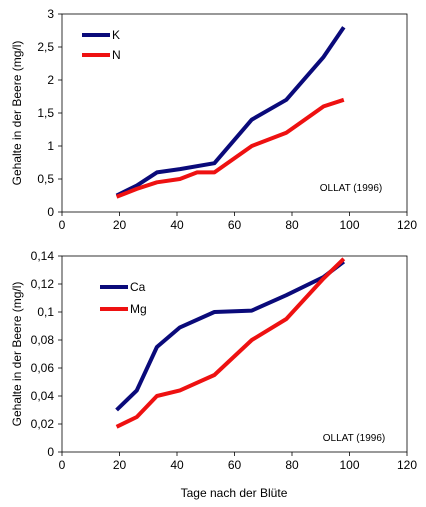  I want to click on y-tick-label: 0,12, so click(43, 284).